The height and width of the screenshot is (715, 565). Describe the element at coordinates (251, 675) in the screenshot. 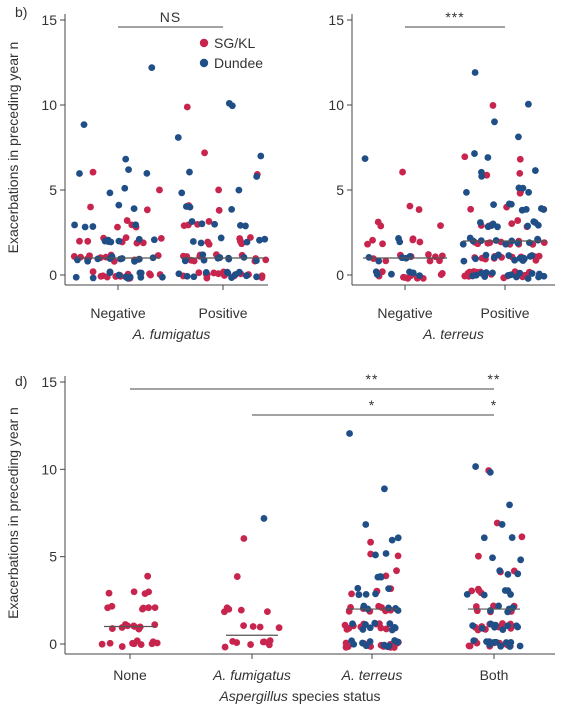

I see `x-tick-label: A. fumigatus` at that location.